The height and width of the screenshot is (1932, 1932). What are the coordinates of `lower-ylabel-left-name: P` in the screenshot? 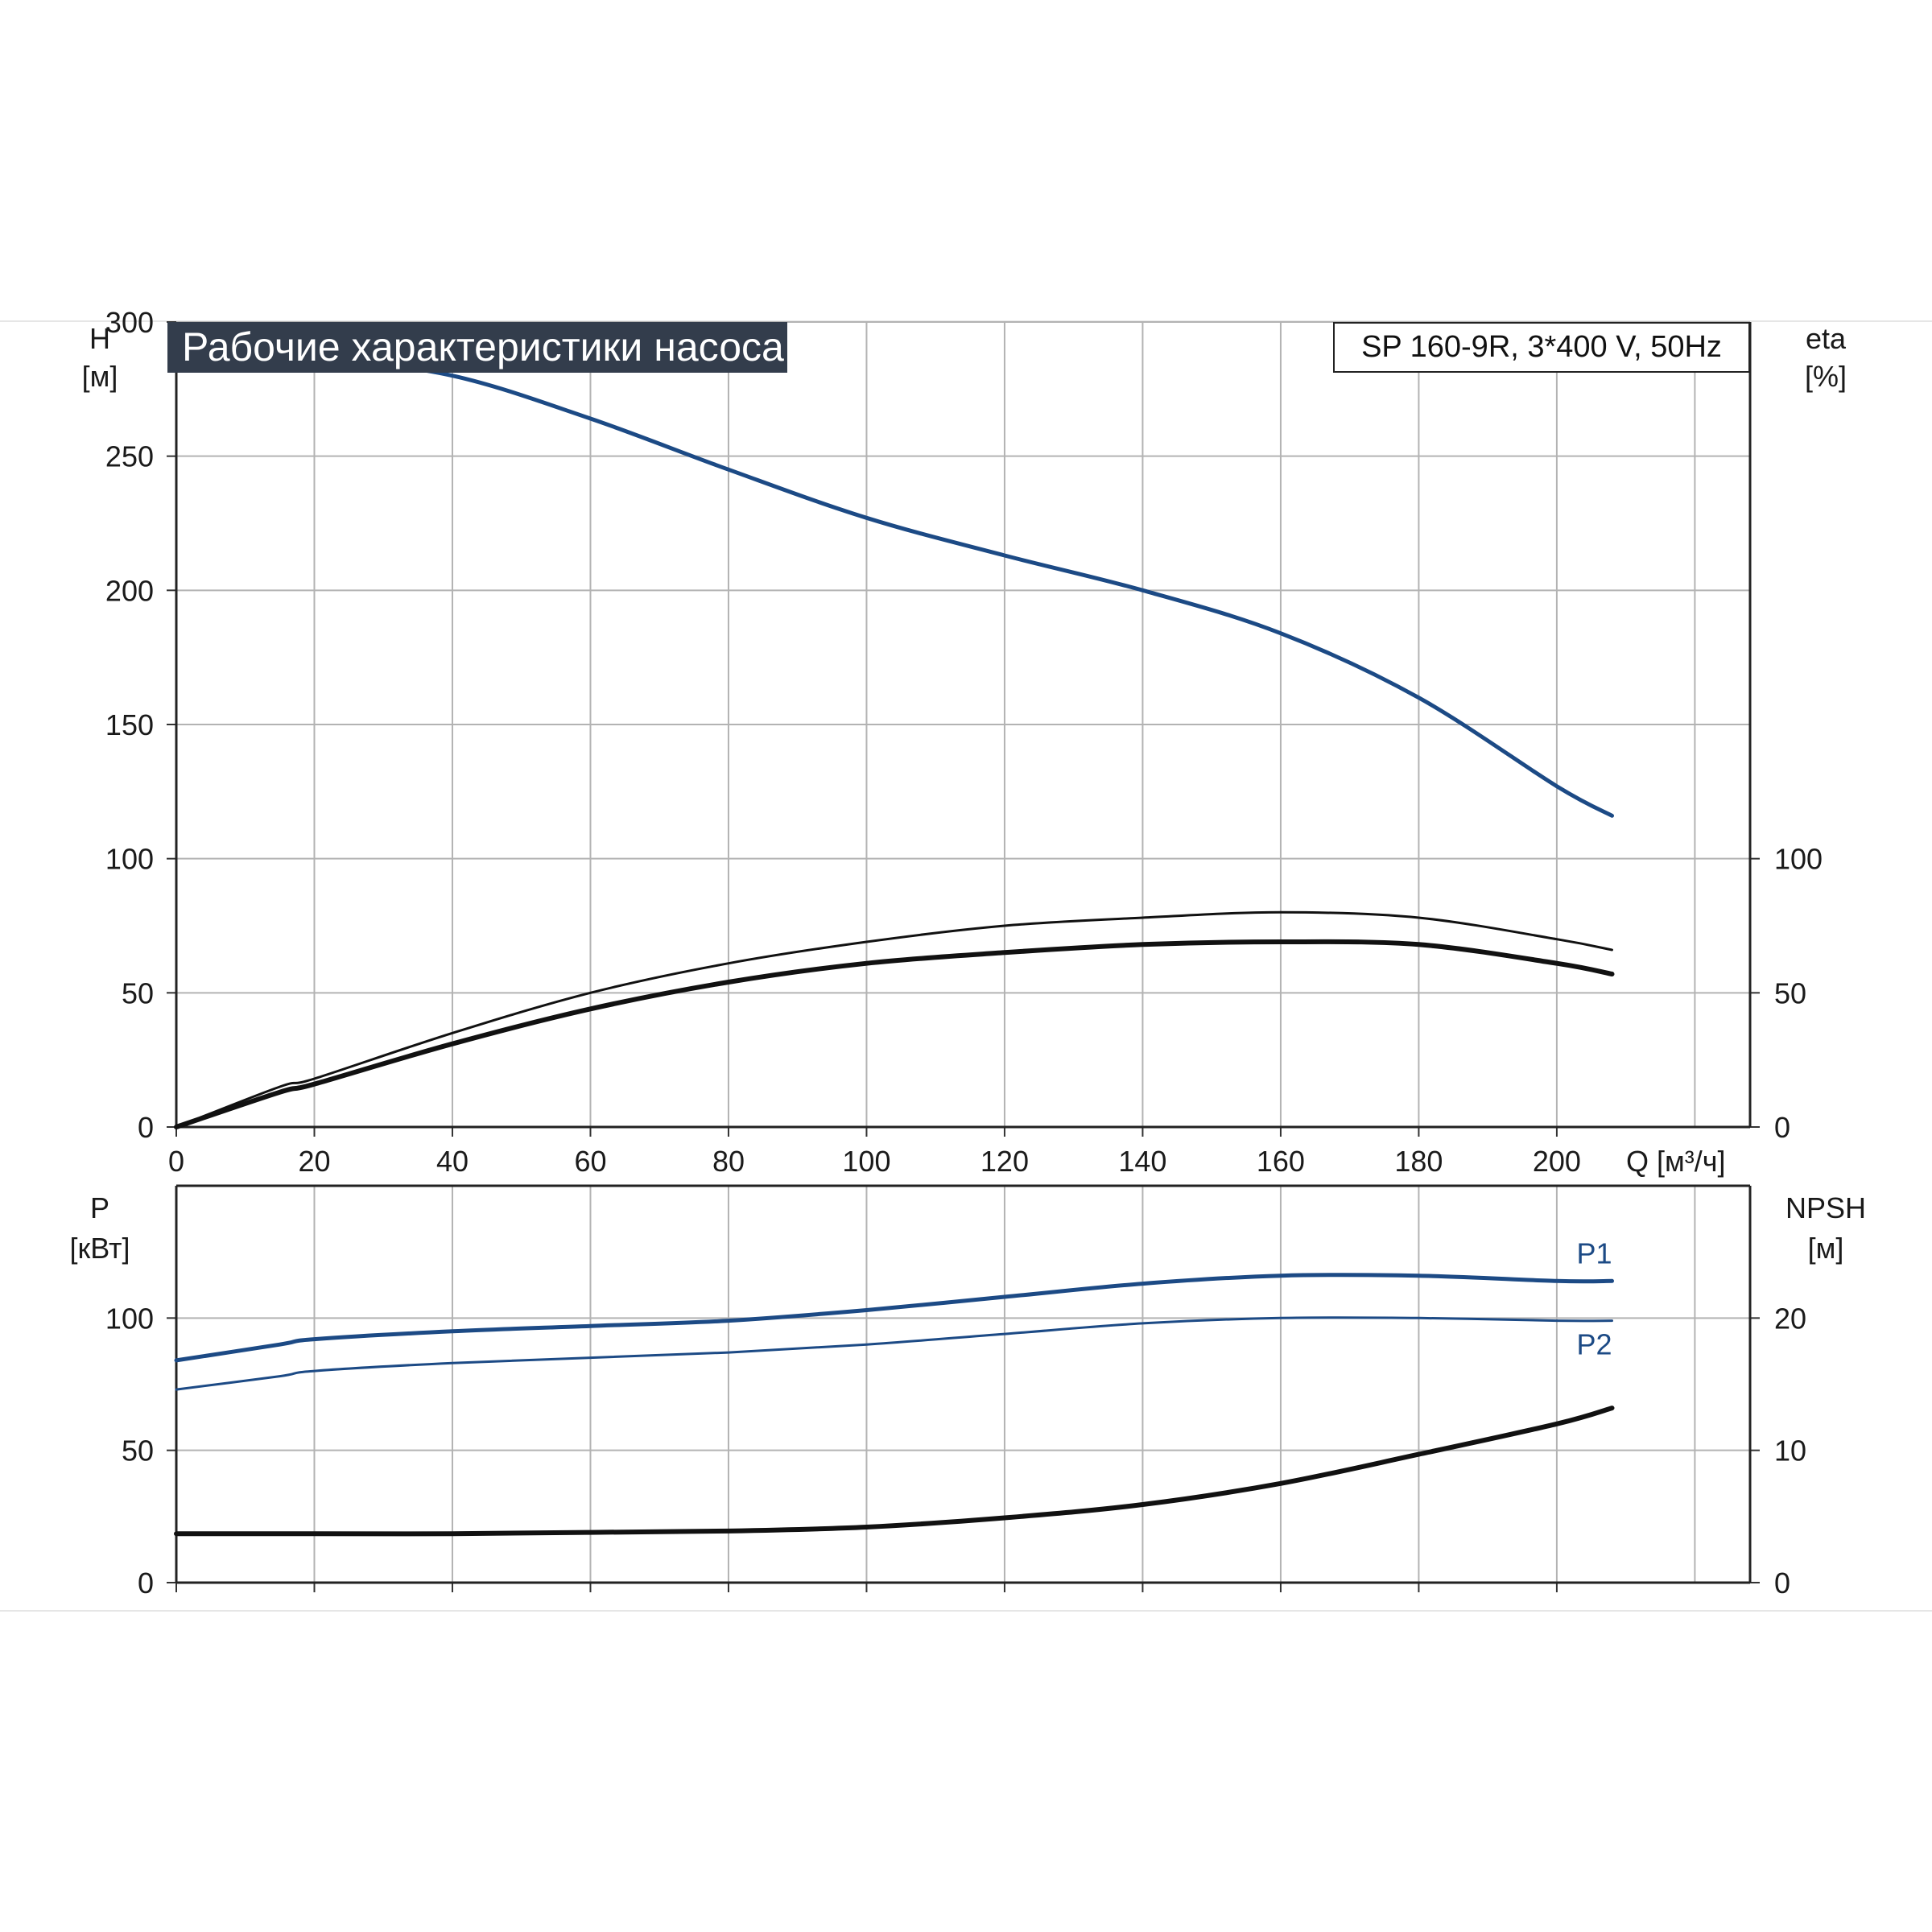 It's located at (99, 1207).